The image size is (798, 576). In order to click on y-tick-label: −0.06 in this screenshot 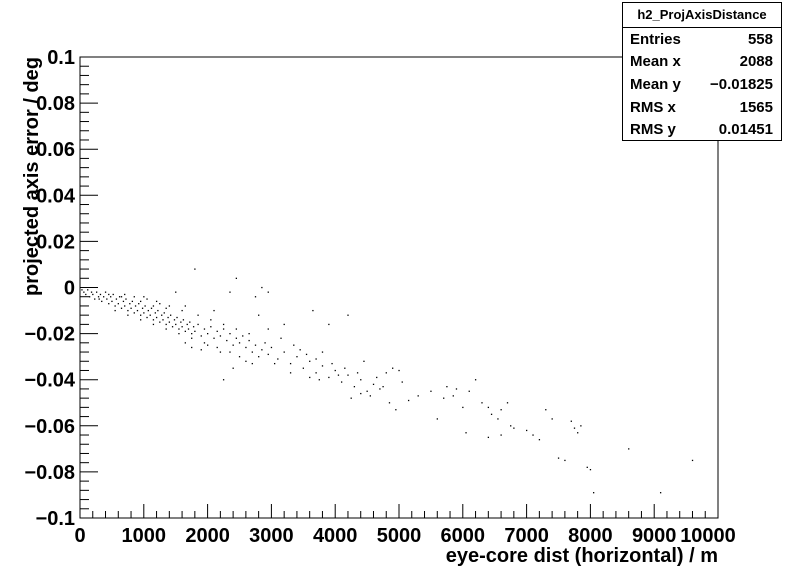, I will do `click(49, 427)`.